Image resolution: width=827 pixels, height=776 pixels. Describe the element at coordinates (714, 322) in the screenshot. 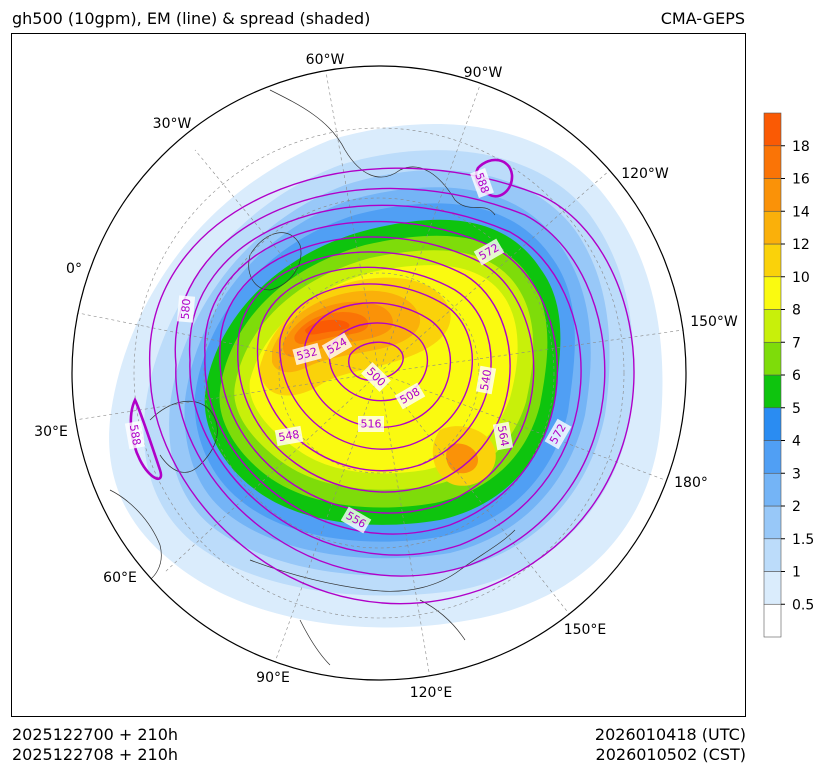

I see `lon-label-150w: 150°W` at that location.